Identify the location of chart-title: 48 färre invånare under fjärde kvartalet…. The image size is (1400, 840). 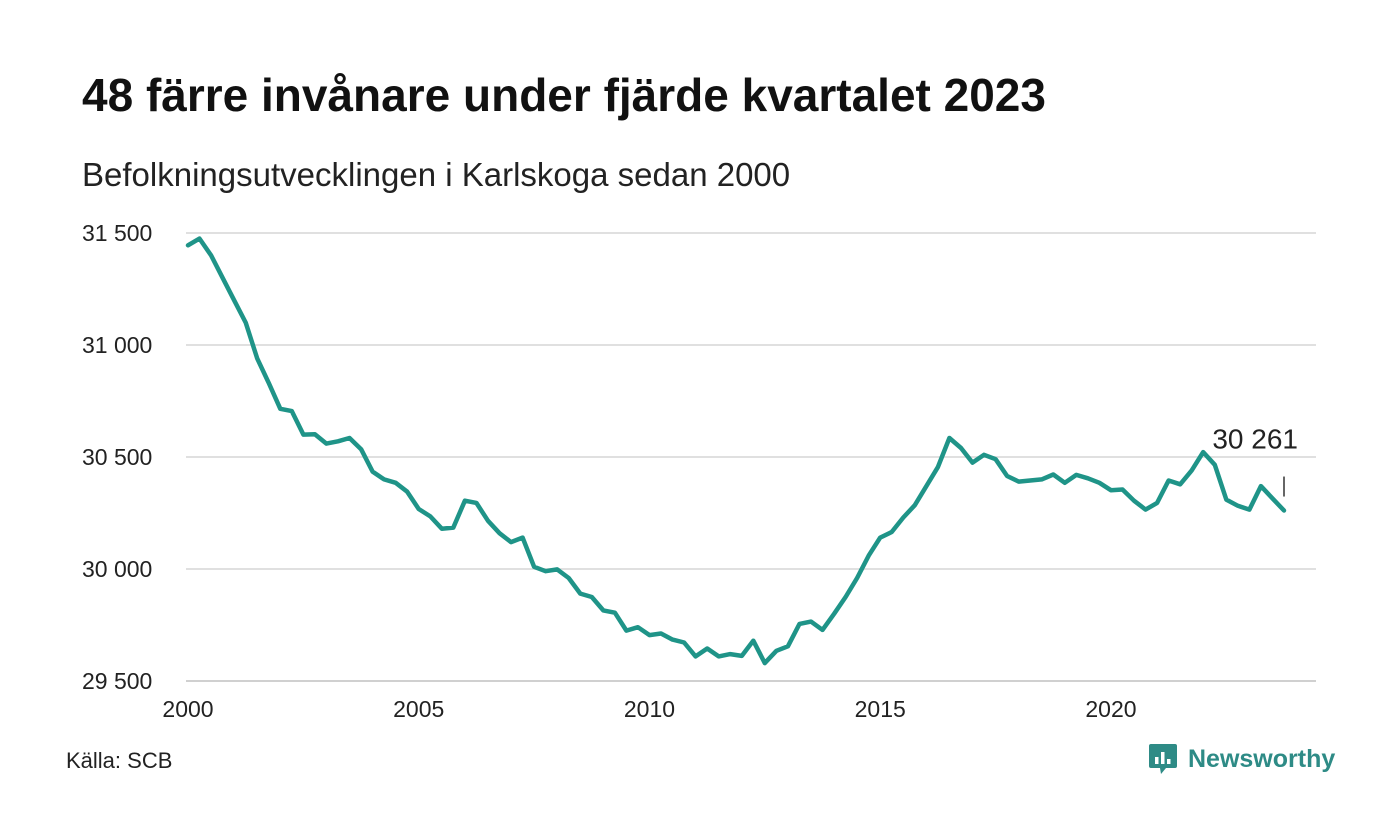
(564, 95).